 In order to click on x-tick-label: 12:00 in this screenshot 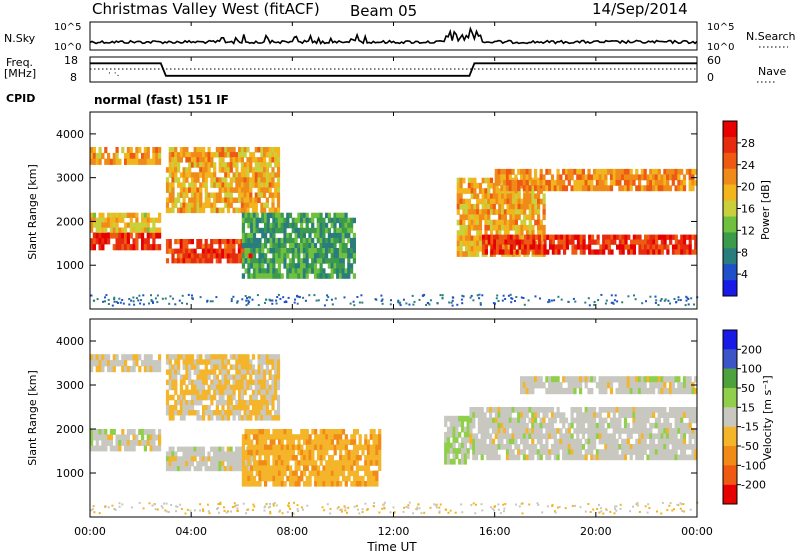, I will do `click(394, 531)`.